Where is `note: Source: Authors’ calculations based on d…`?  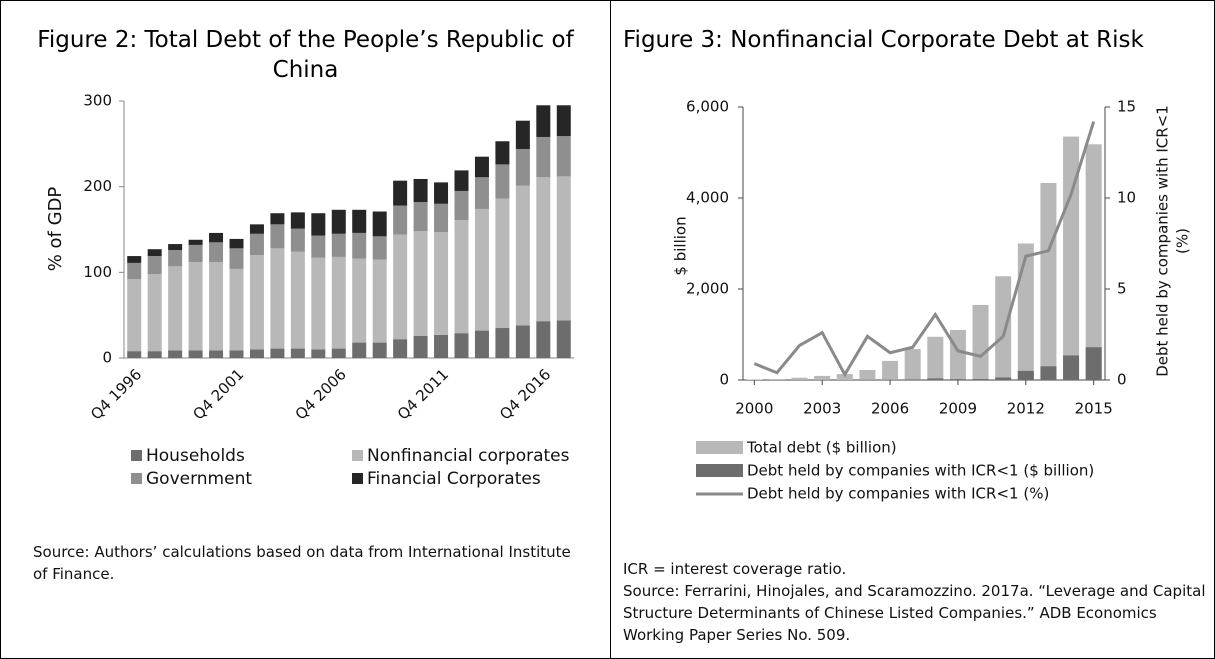 note: Source: Authors’ calculations based on d… is located at coordinates (302, 563).